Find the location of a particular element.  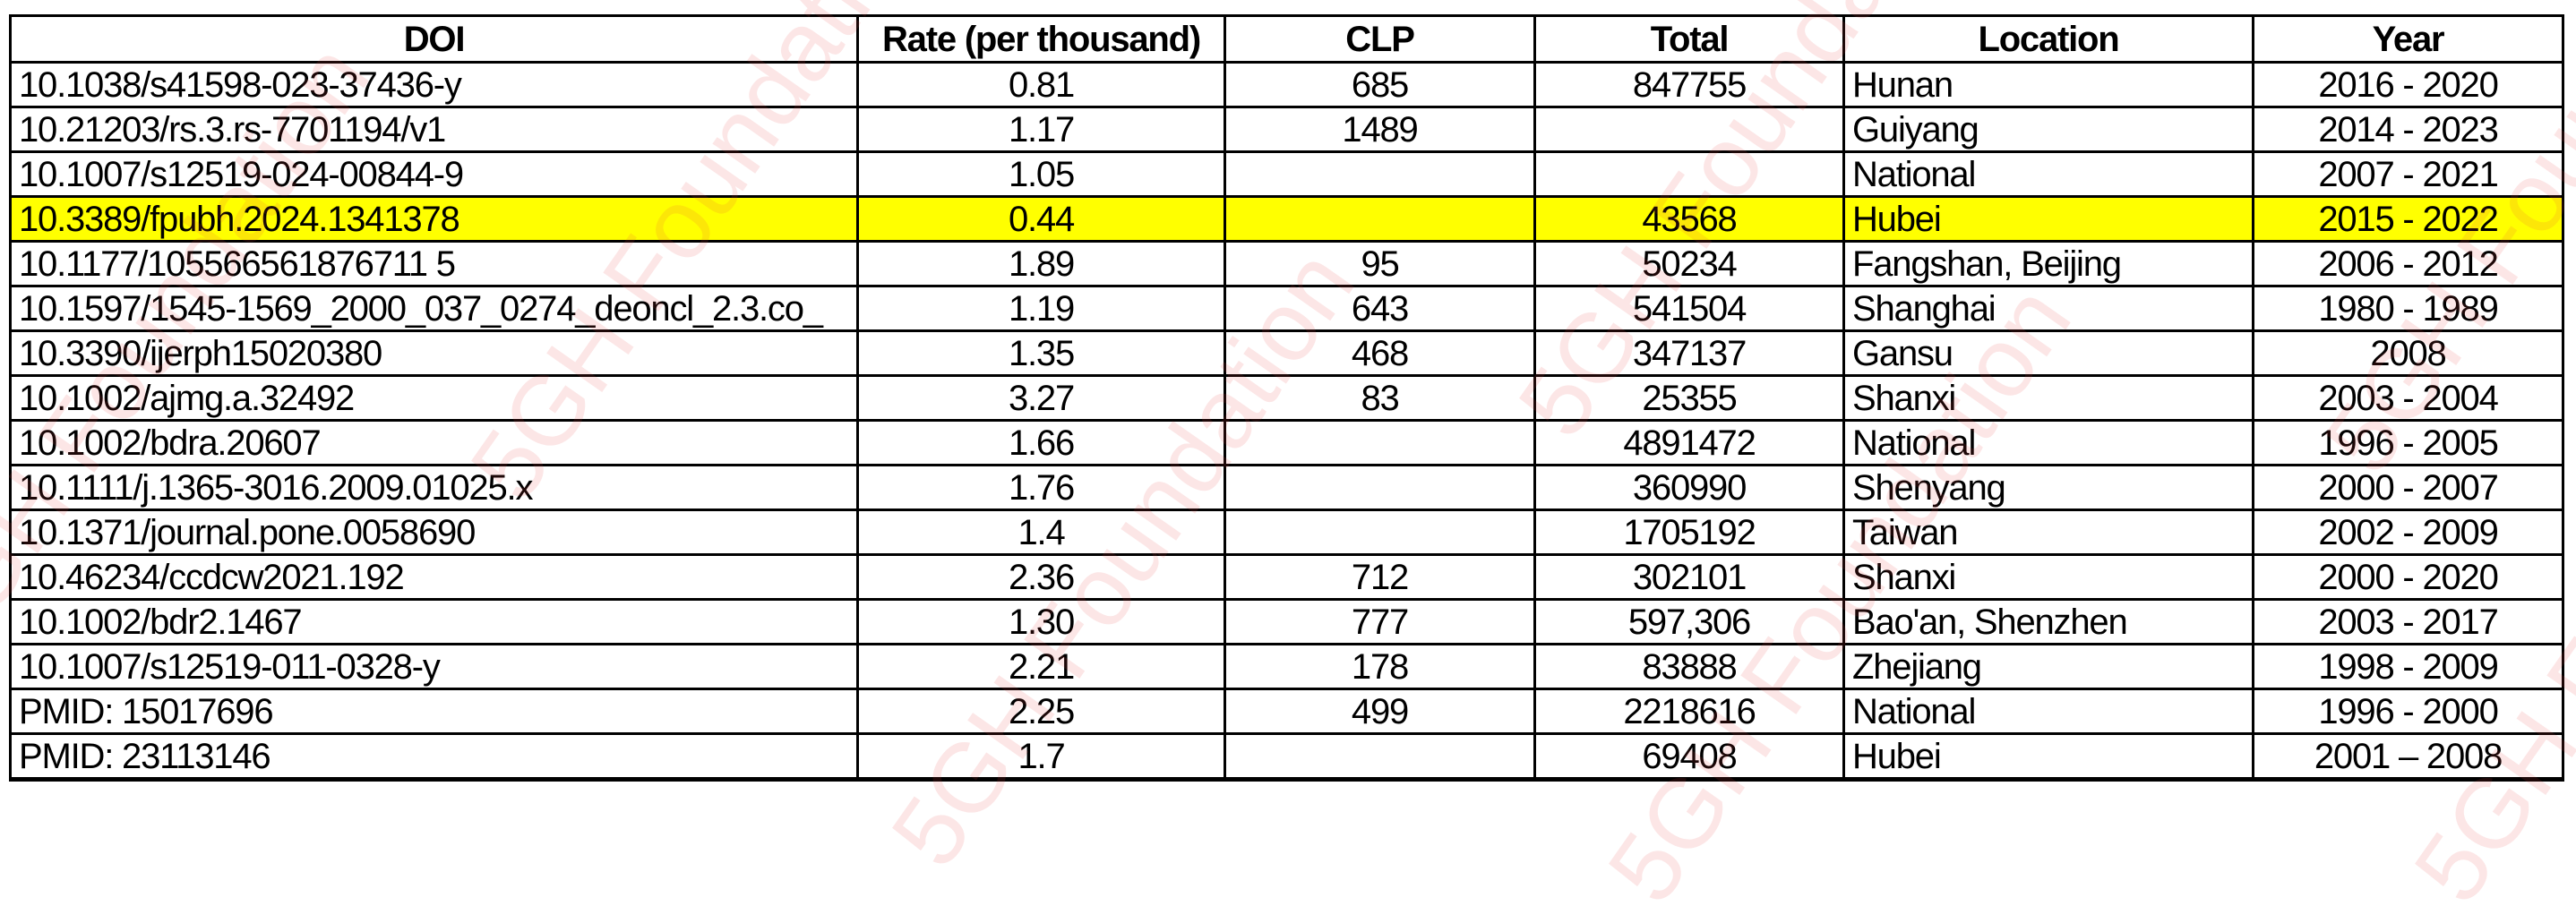

cell-rate: 2.36 is located at coordinates (1041, 577).